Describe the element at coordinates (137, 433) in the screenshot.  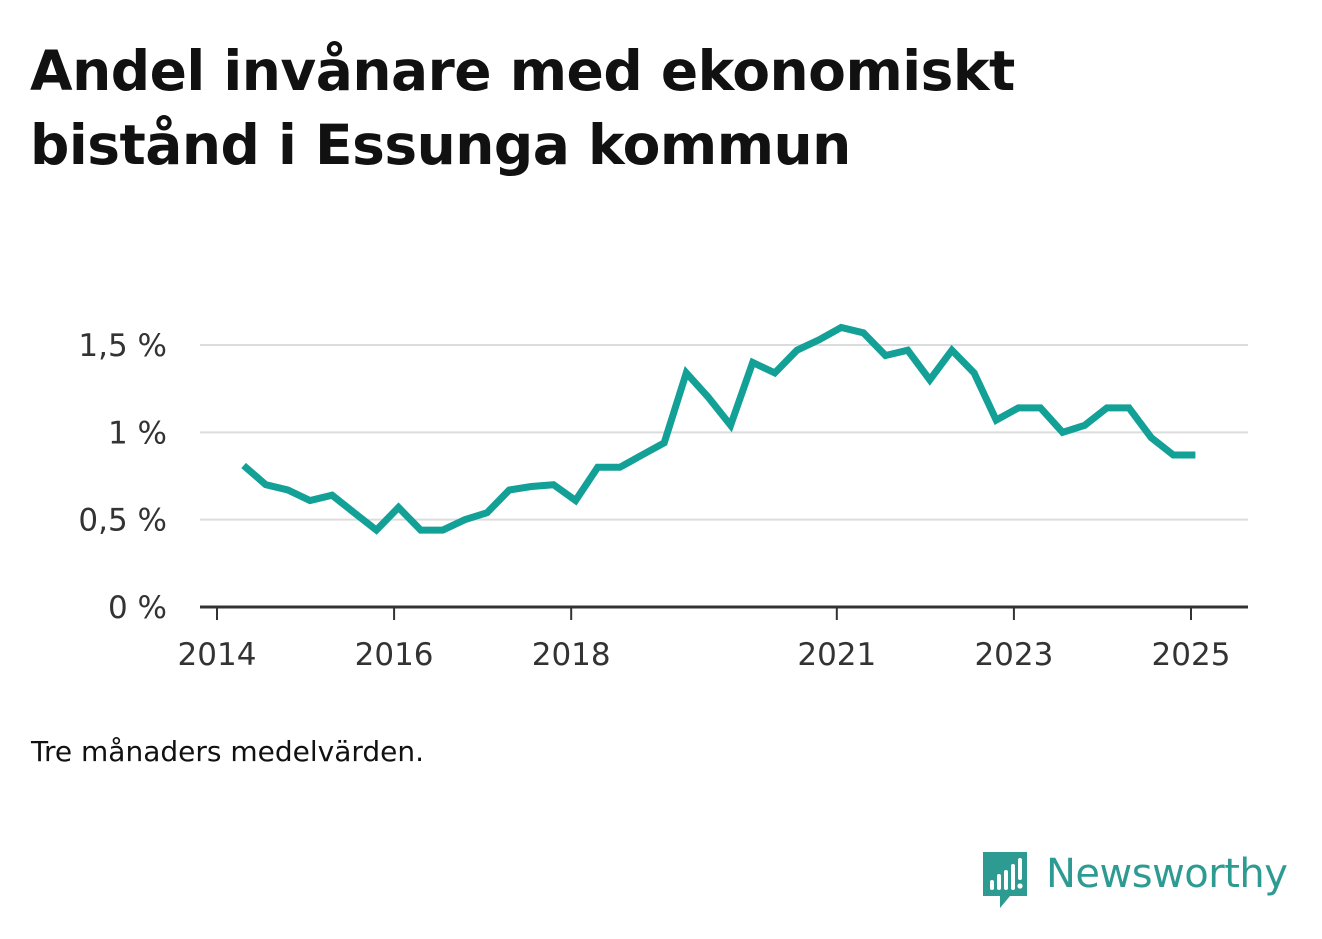
I see `y-tick-label: 1 %` at that location.